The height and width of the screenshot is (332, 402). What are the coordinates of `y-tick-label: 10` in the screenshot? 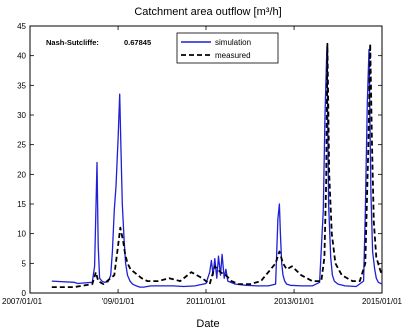 It's located at (21, 234).